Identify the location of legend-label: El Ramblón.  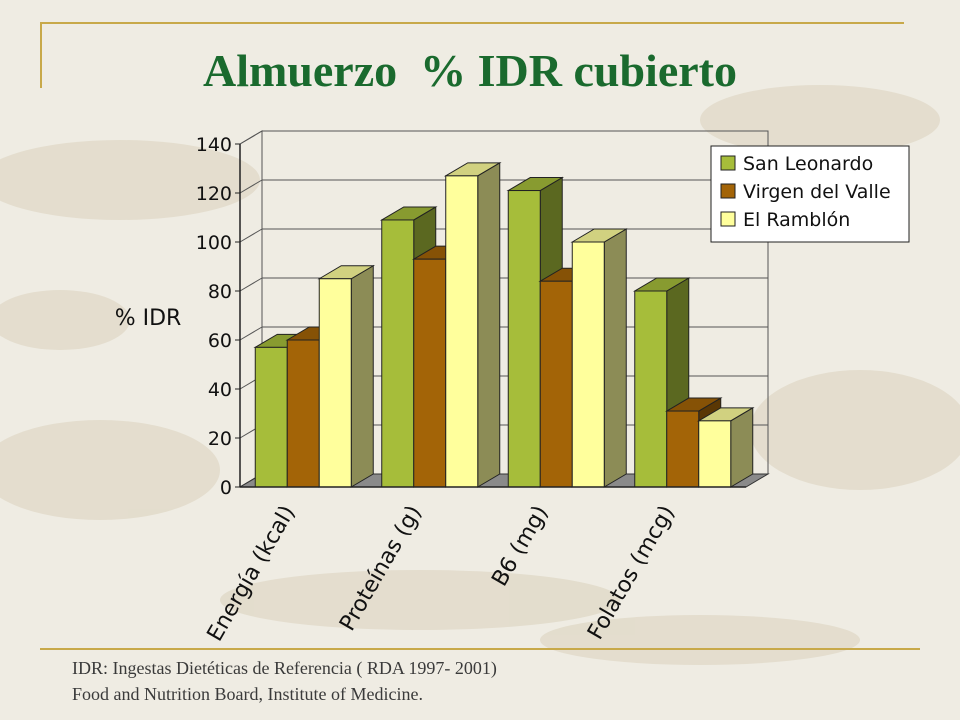
(796, 220).